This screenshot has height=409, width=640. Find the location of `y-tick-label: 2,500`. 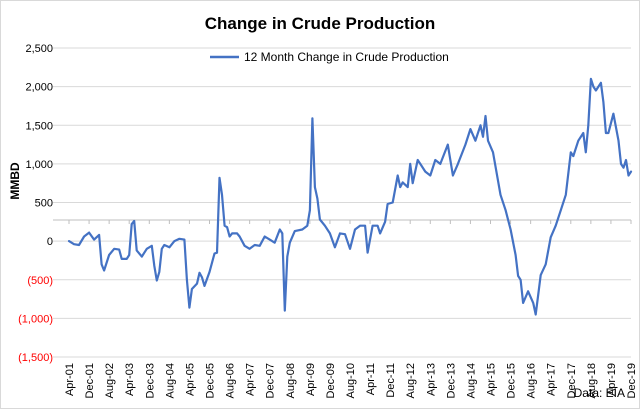

y-tick-label: 2,500 is located at coordinates (39, 49).